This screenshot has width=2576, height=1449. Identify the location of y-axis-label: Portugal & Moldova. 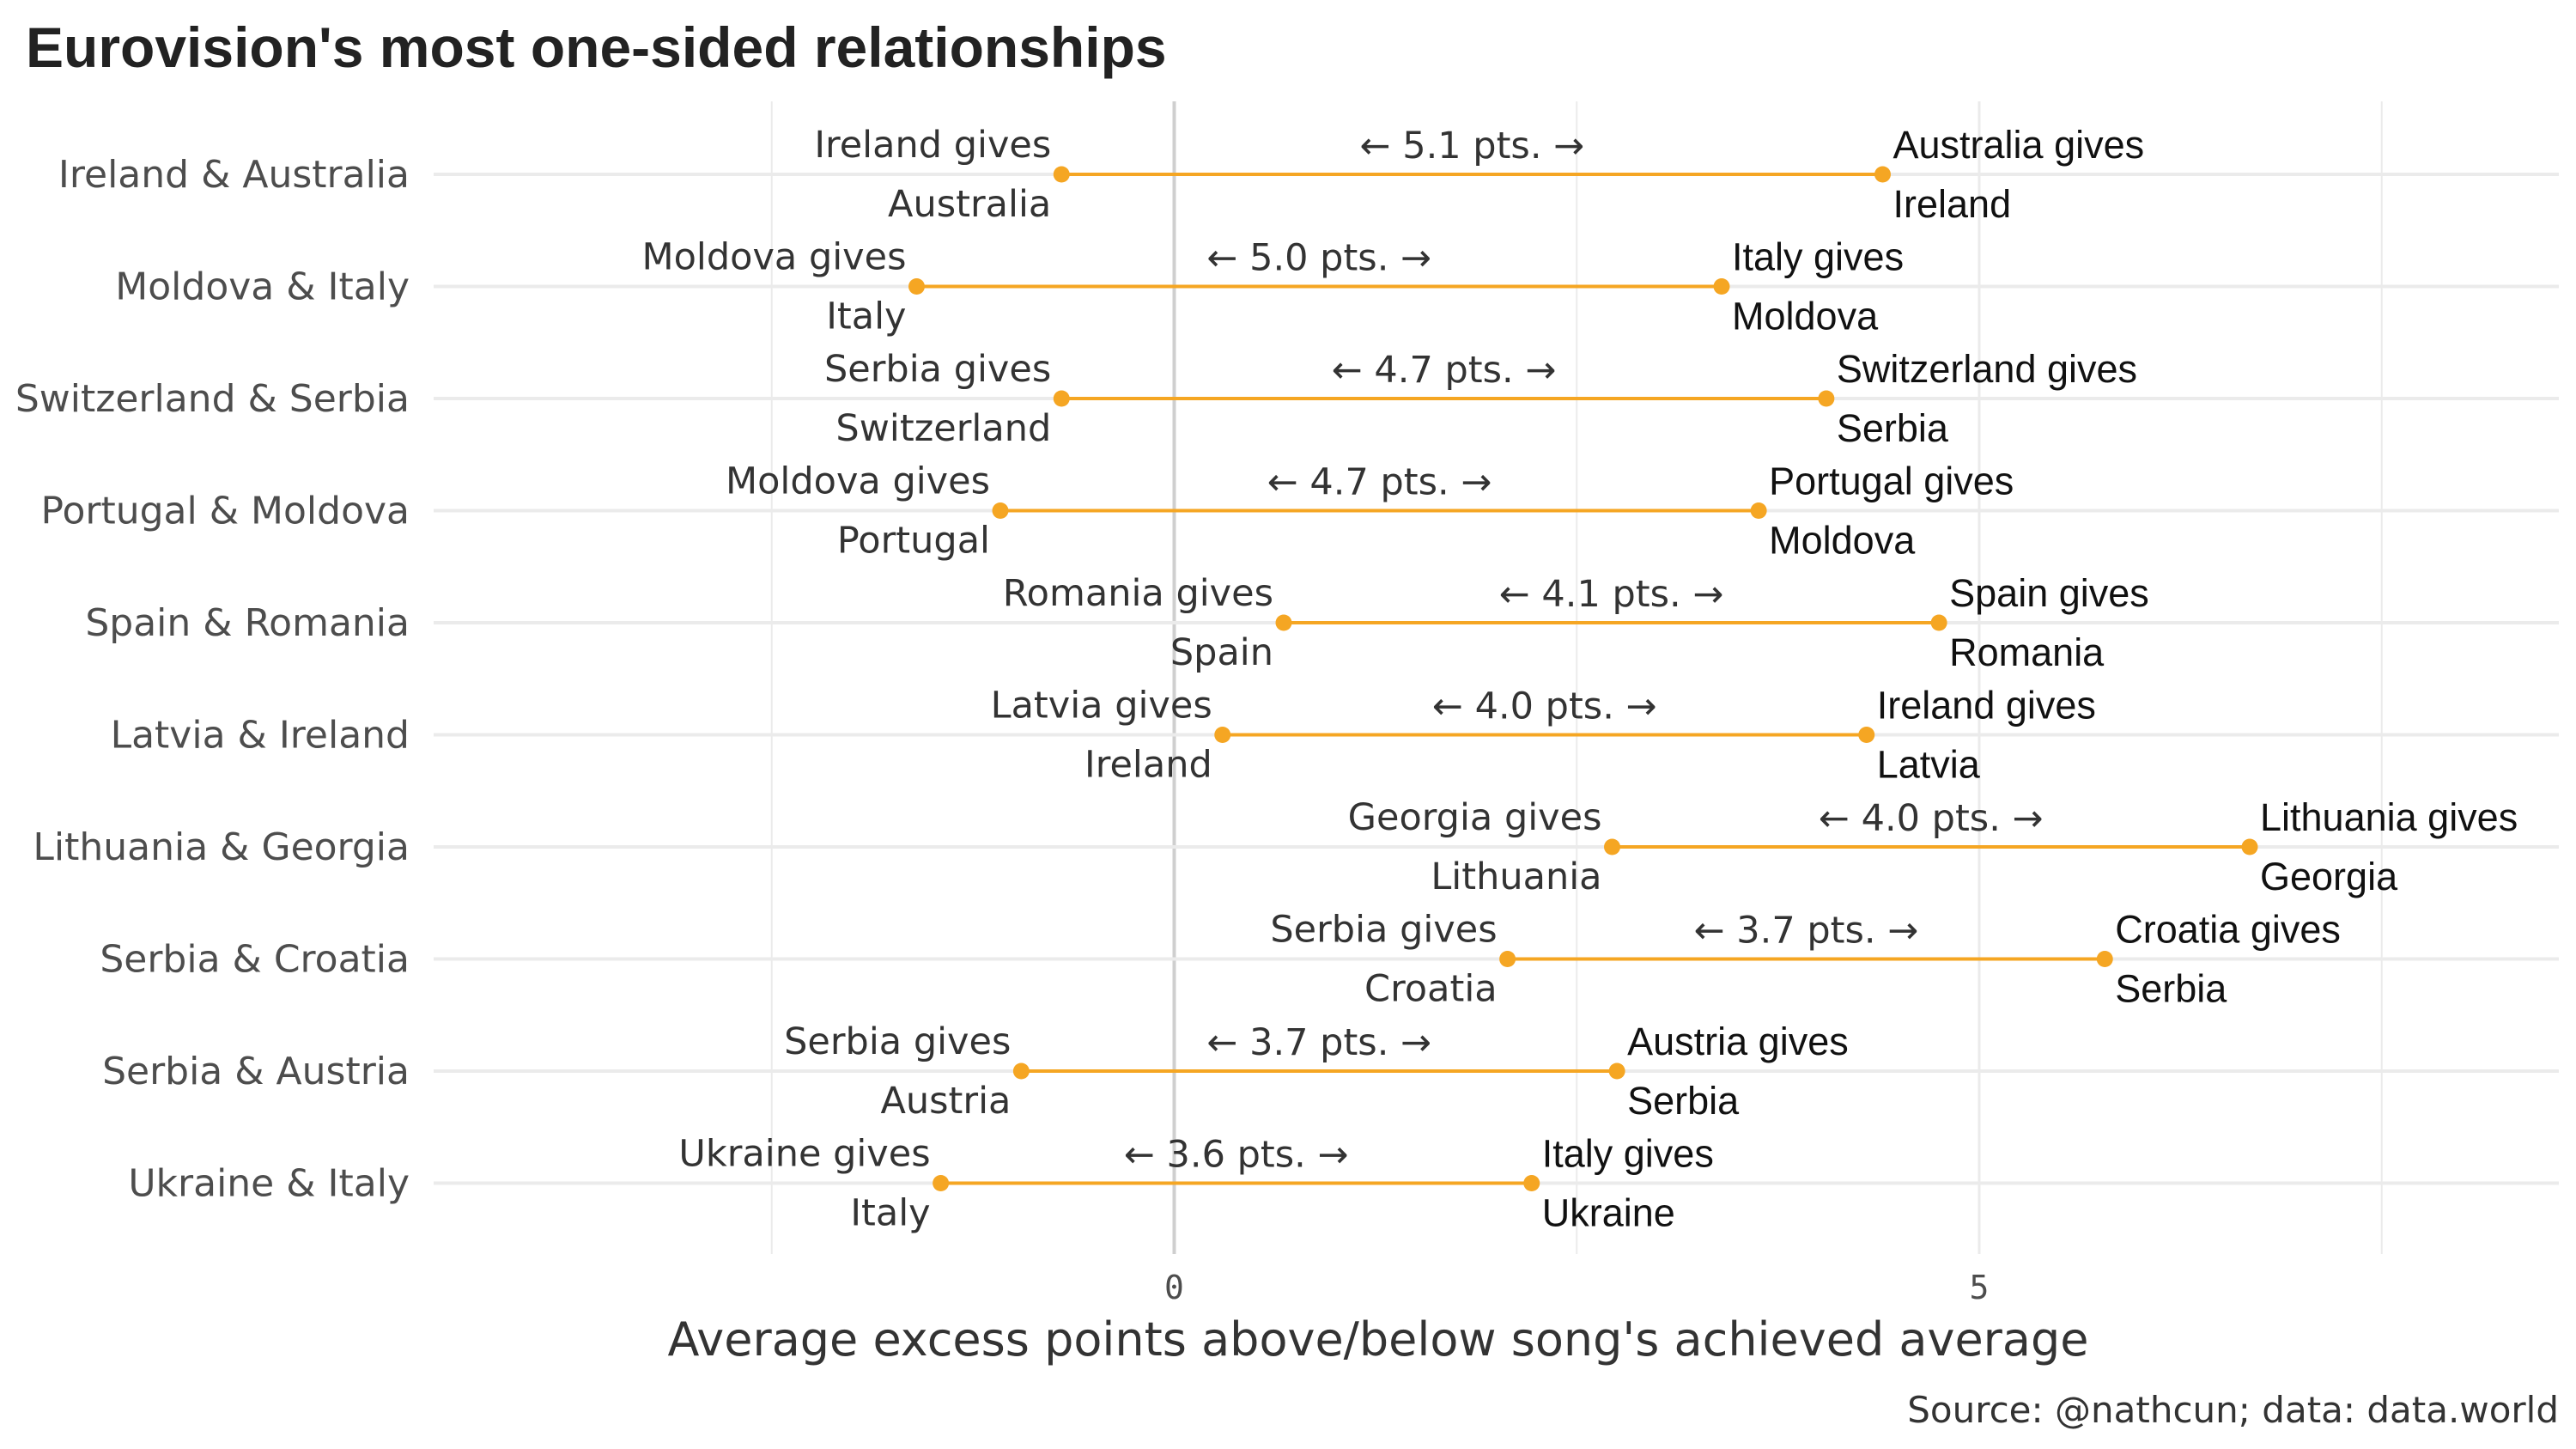
(226, 511).